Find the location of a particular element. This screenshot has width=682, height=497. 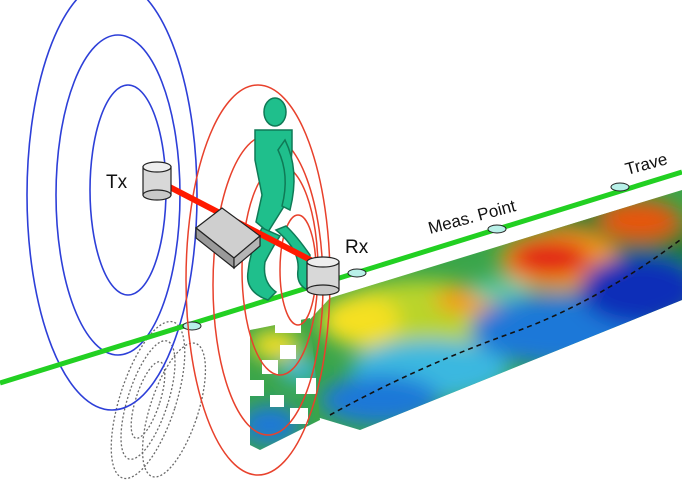

rx-label: Rx is located at coordinates (357, 247).